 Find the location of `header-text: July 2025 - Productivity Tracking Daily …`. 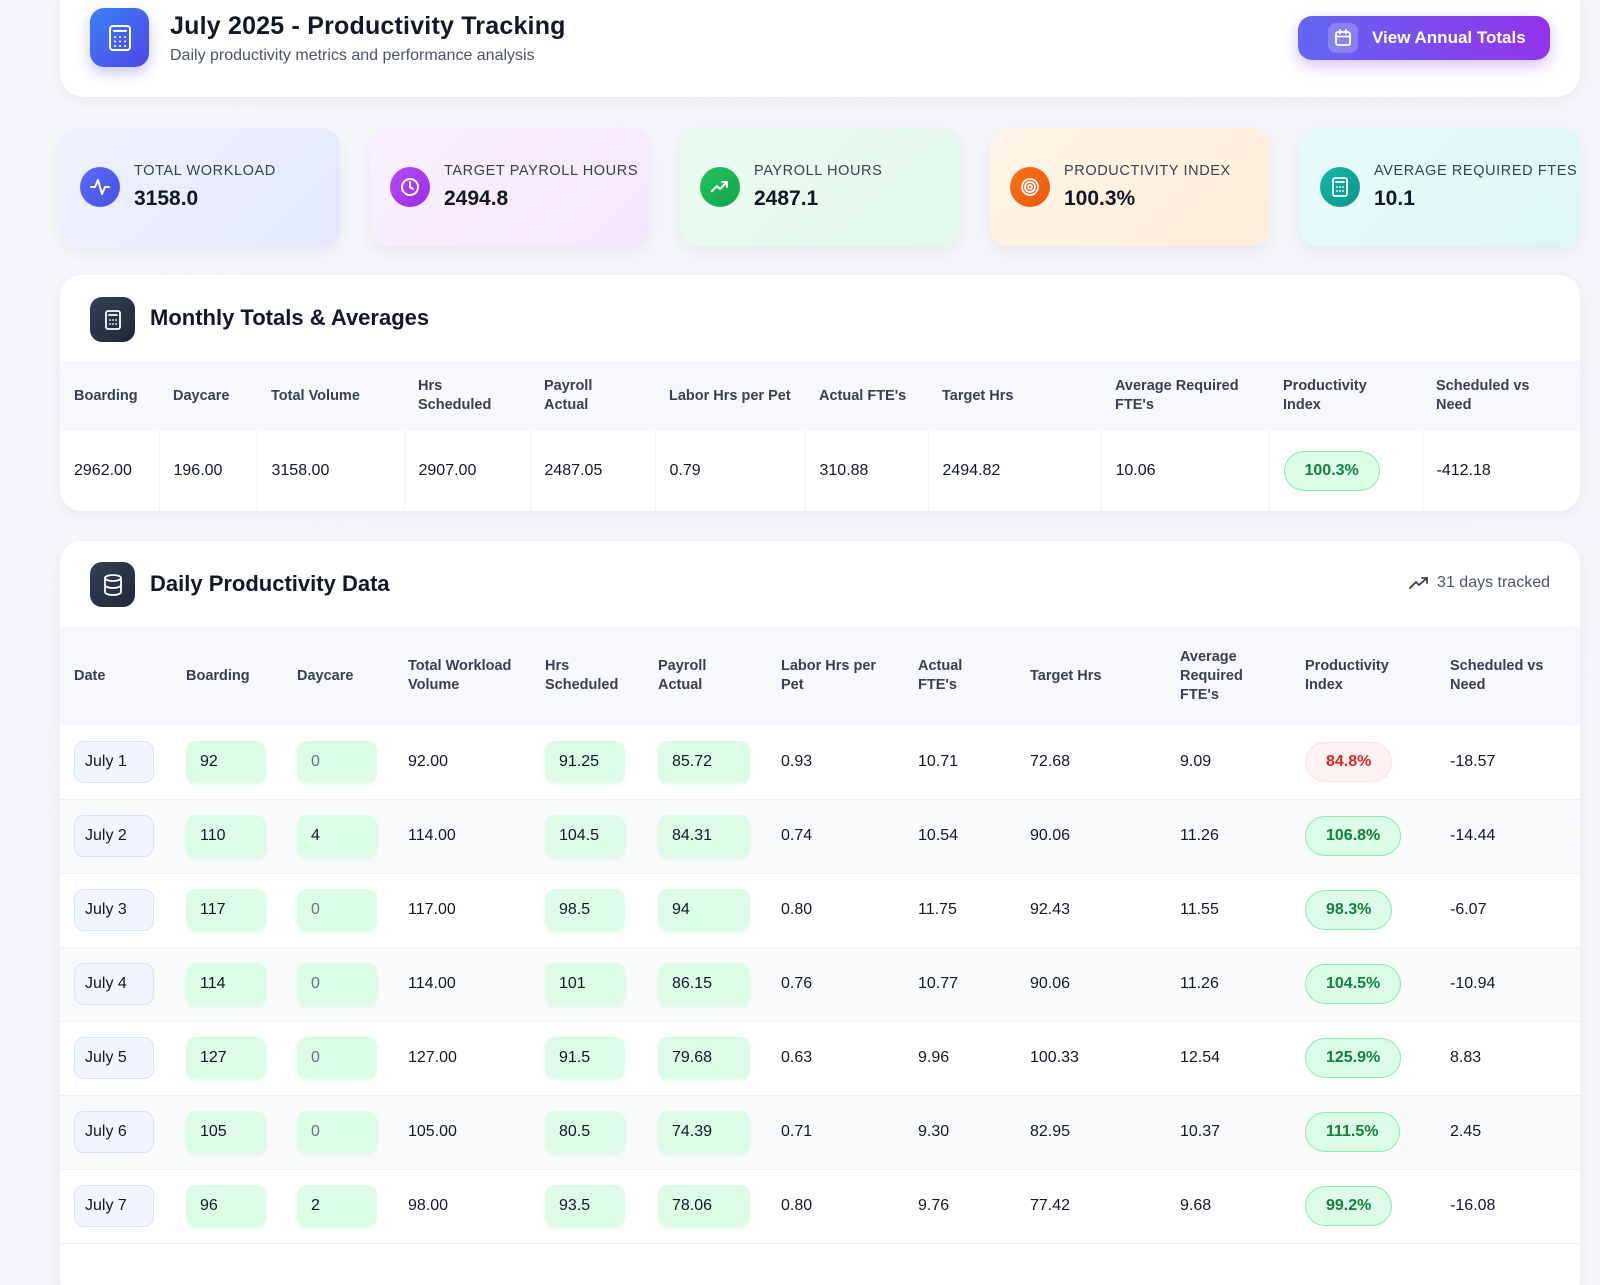

header-text: July 2025 - Productivity Tracking Daily … is located at coordinates (368, 38).